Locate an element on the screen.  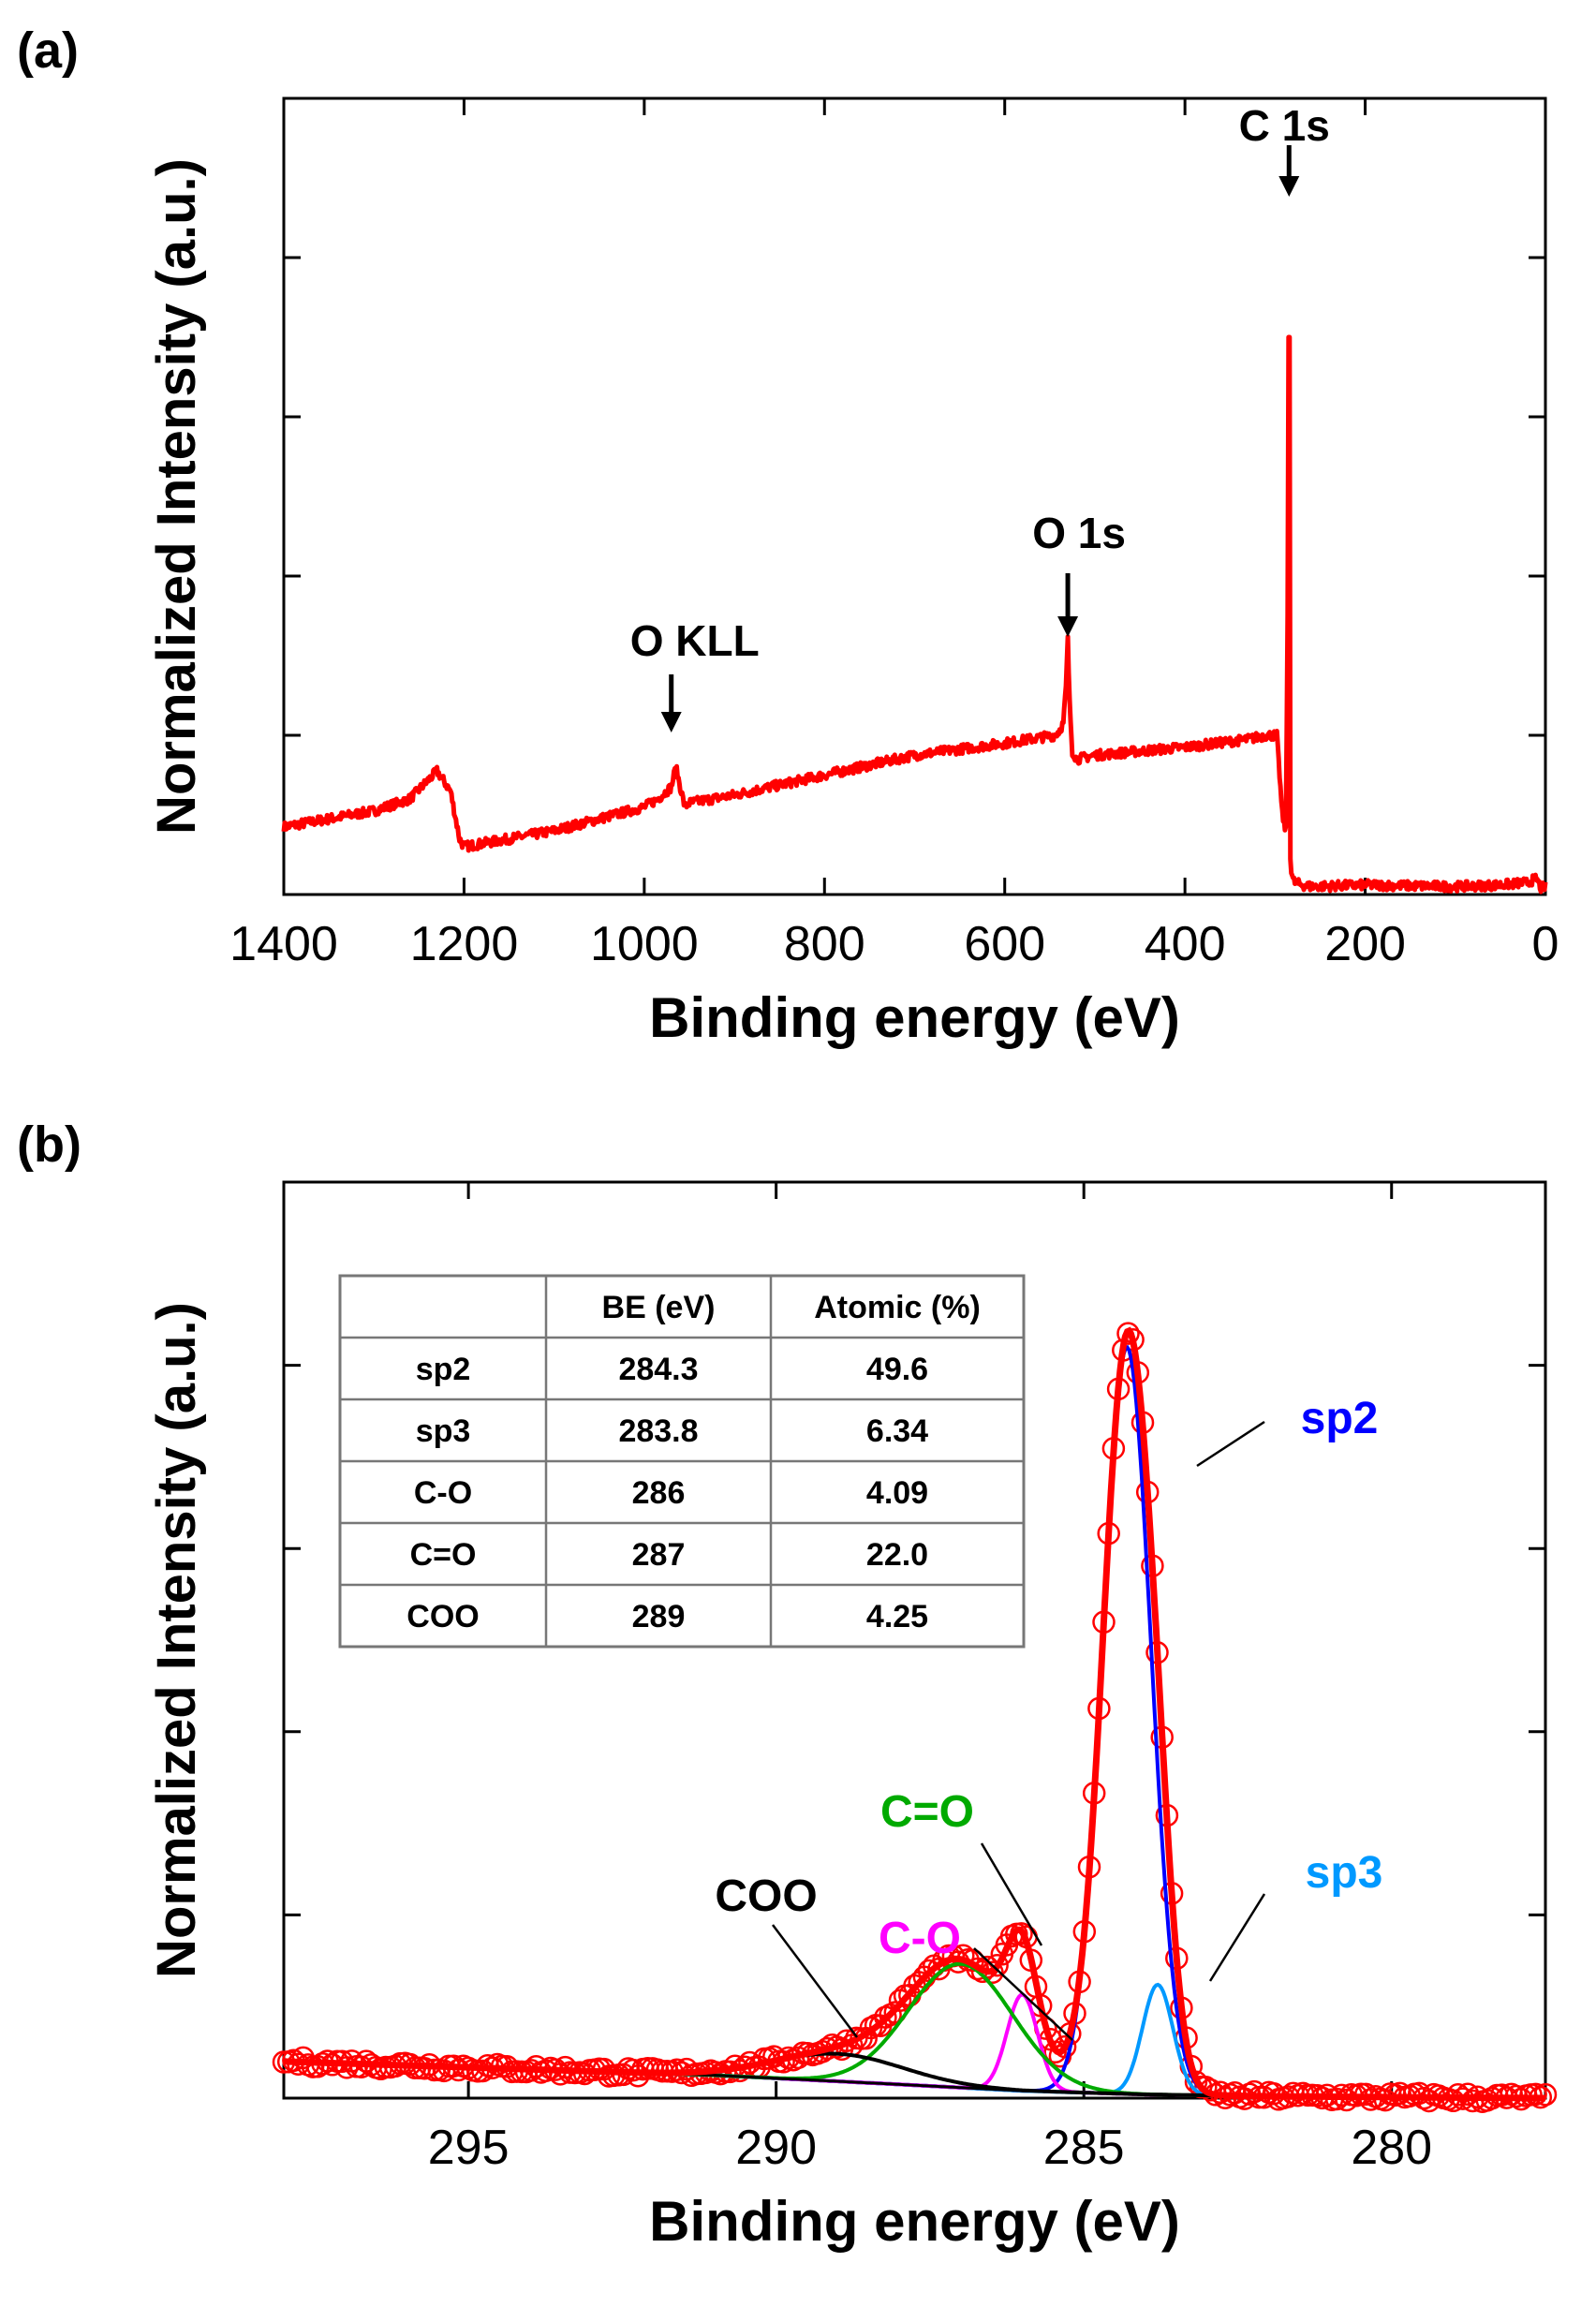
table-cell: C-O is located at coordinates (443, 1493).